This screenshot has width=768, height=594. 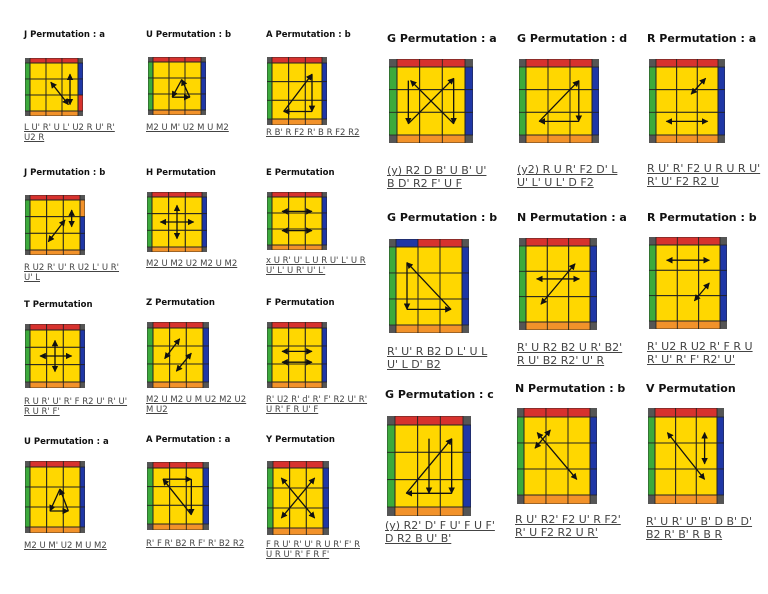 I want to click on case-u-b: U Permutation : b M2 U M' U2 M U M2, so click(x=198, y=91).